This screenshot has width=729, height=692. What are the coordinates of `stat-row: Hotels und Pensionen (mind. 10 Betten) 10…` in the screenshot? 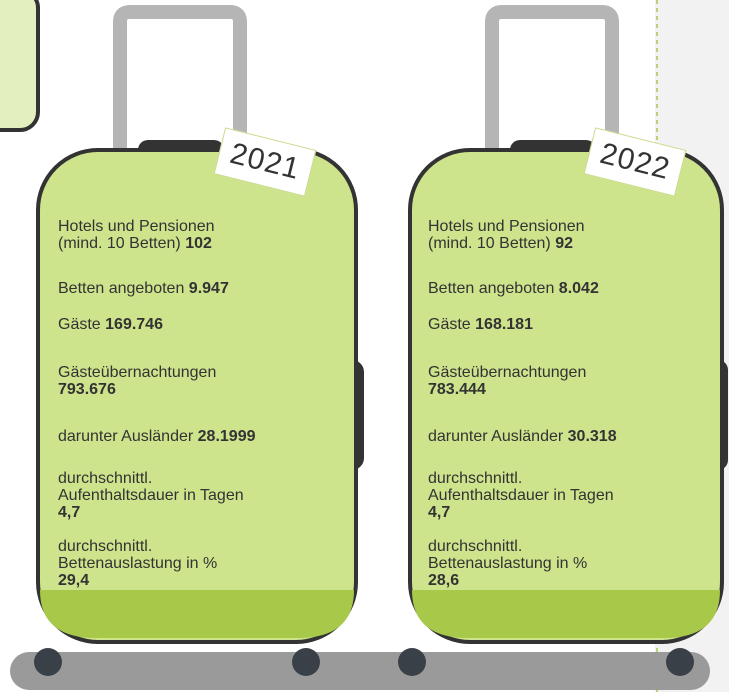 It's located at (136, 235).